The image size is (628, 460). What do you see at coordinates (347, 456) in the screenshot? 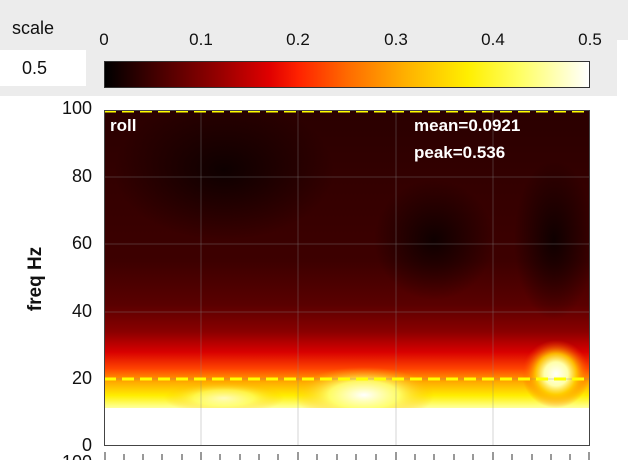
I see `x-axis-ticks` at bounding box center [347, 456].